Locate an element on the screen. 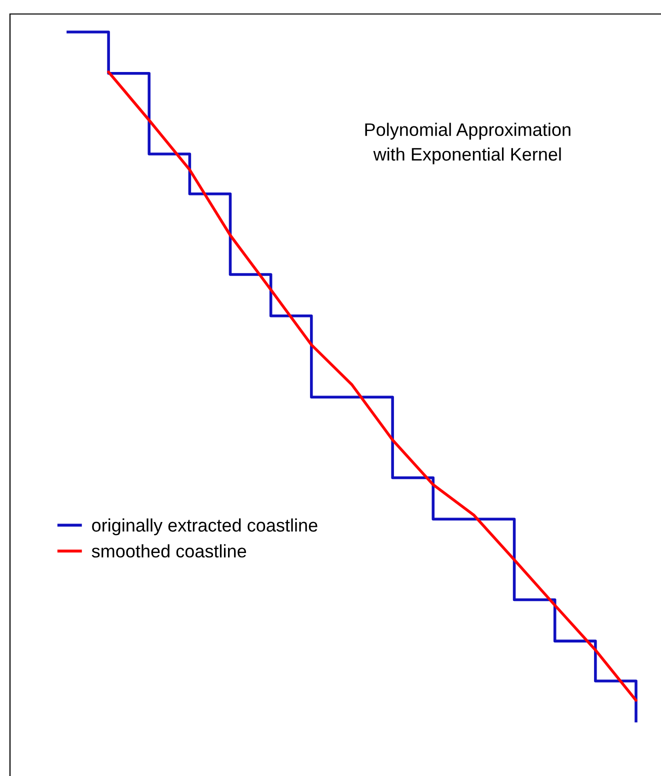  legend-label: smoothed coastline is located at coordinates (169, 551).